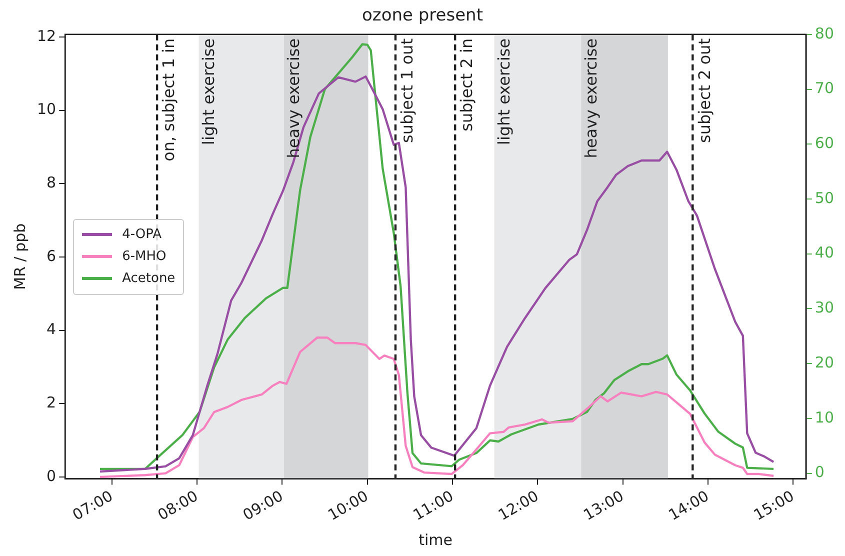  Describe the element at coordinates (824, 197) in the screenshot. I see `y2-tick-label: 50` at that location.